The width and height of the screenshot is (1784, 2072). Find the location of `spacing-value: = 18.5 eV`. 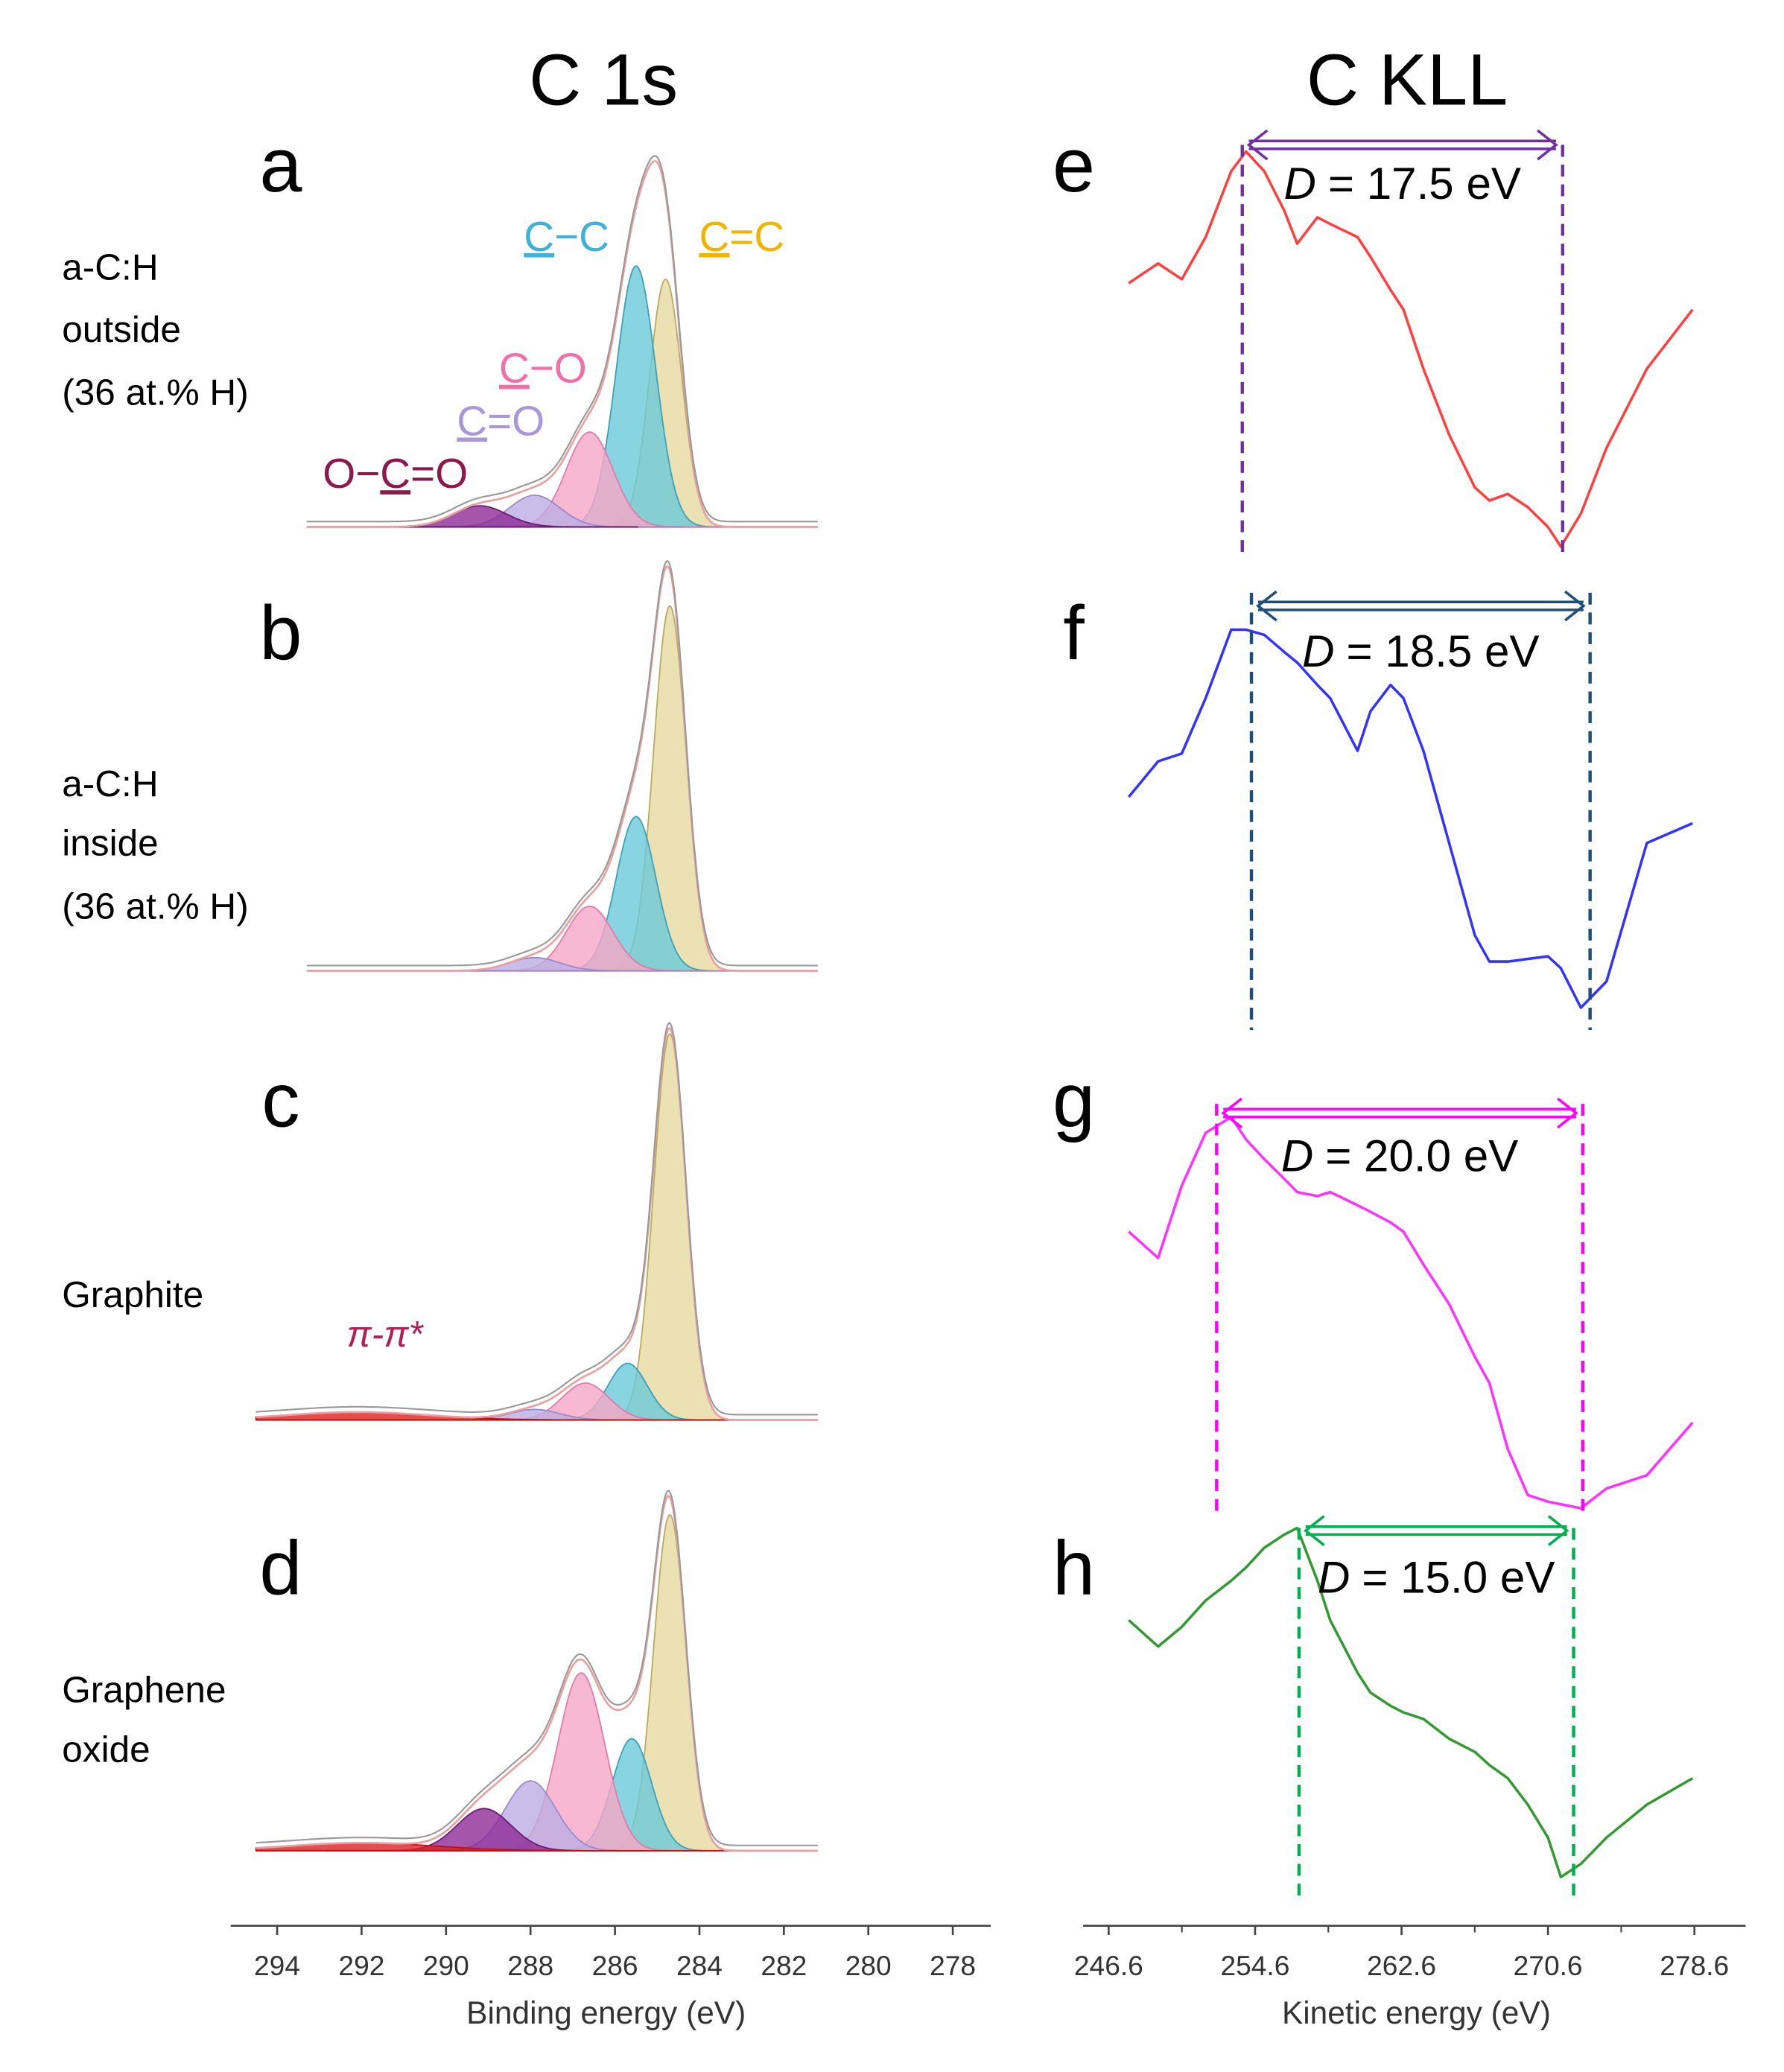

spacing-value: = 18.5 eV is located at coordinates (1443, 651).